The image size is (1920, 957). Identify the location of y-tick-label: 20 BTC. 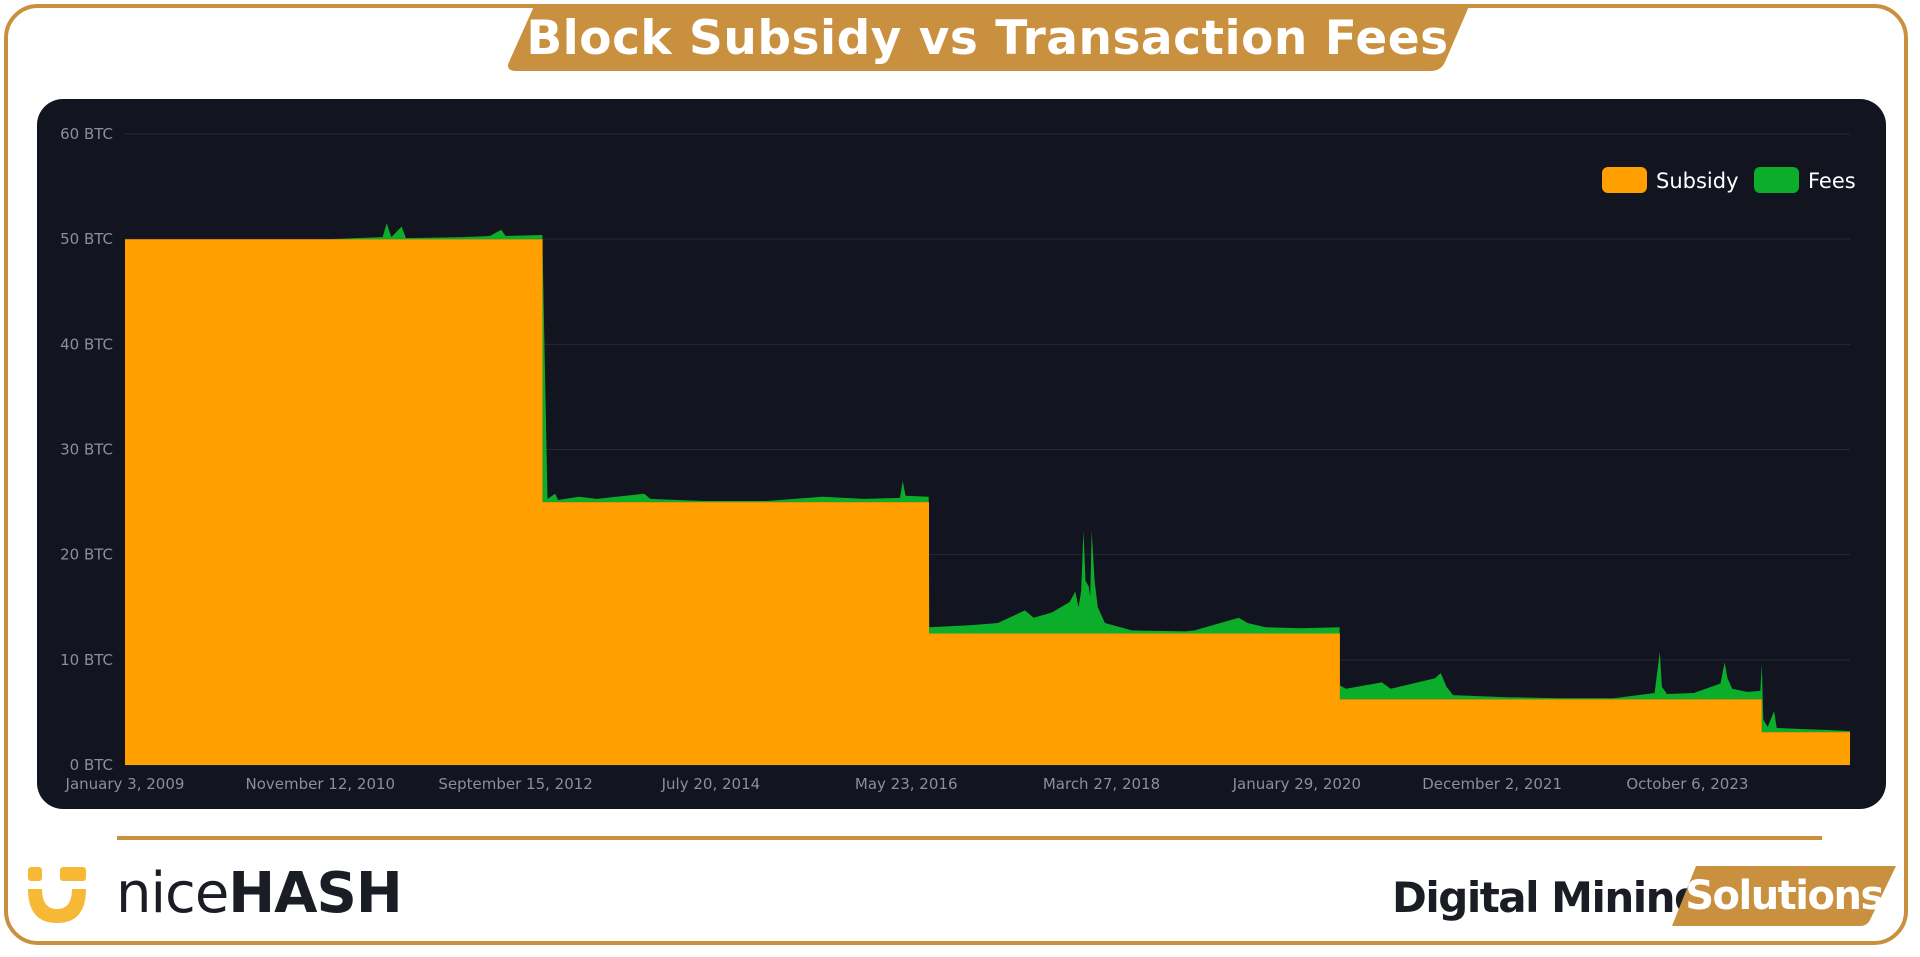
(86, 555).